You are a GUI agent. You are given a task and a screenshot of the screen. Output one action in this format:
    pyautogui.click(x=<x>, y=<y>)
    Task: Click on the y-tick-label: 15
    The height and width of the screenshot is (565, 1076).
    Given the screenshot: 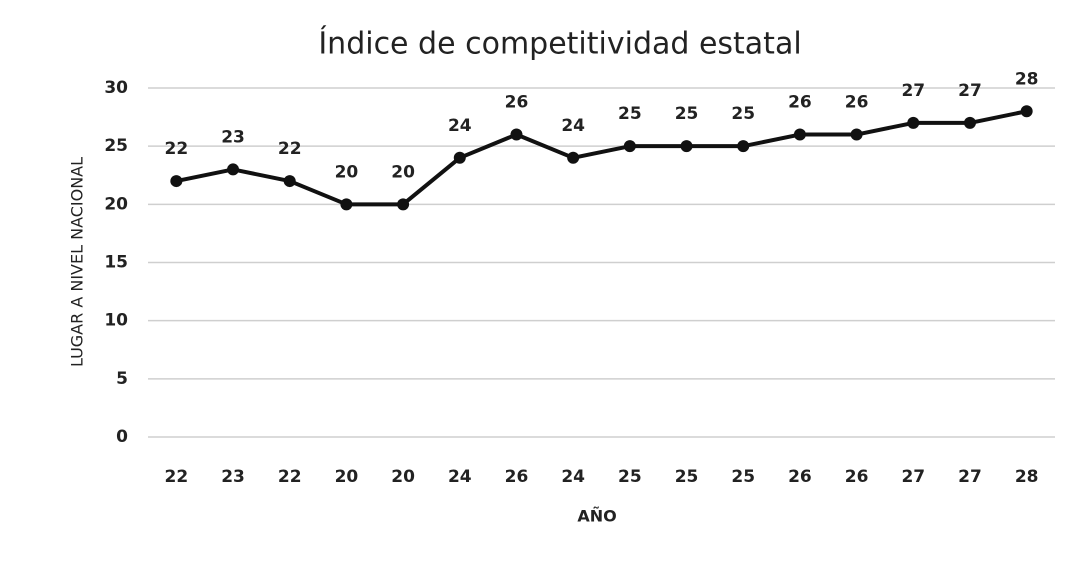 What is the action you would take?
    pyautogui.click(x=116, y=263)
    